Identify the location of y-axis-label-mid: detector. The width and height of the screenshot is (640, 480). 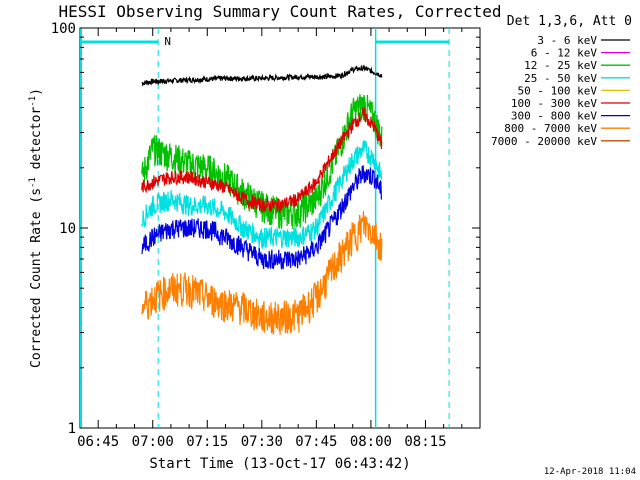
(36, 142).